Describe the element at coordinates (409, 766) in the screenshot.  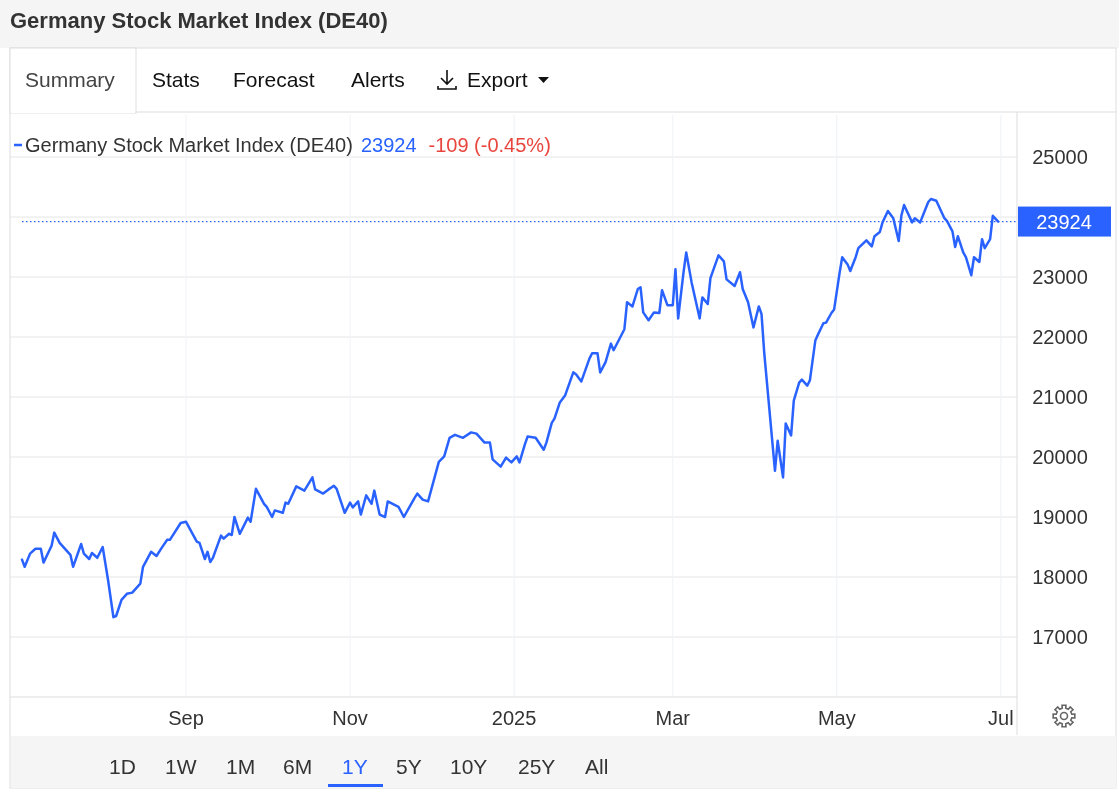
I see `text: 5Y` at that location.